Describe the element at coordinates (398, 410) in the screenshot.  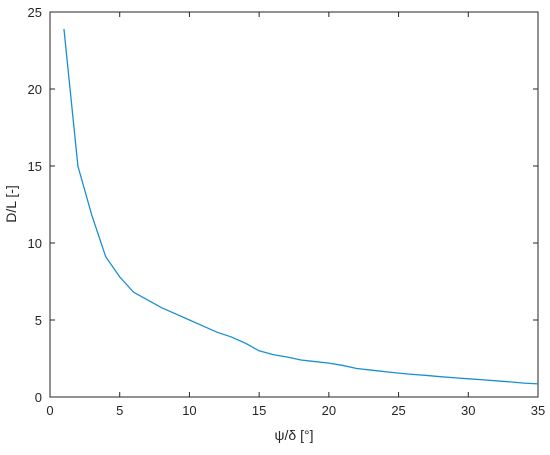
I see `x-tick-label: 25` at that location.